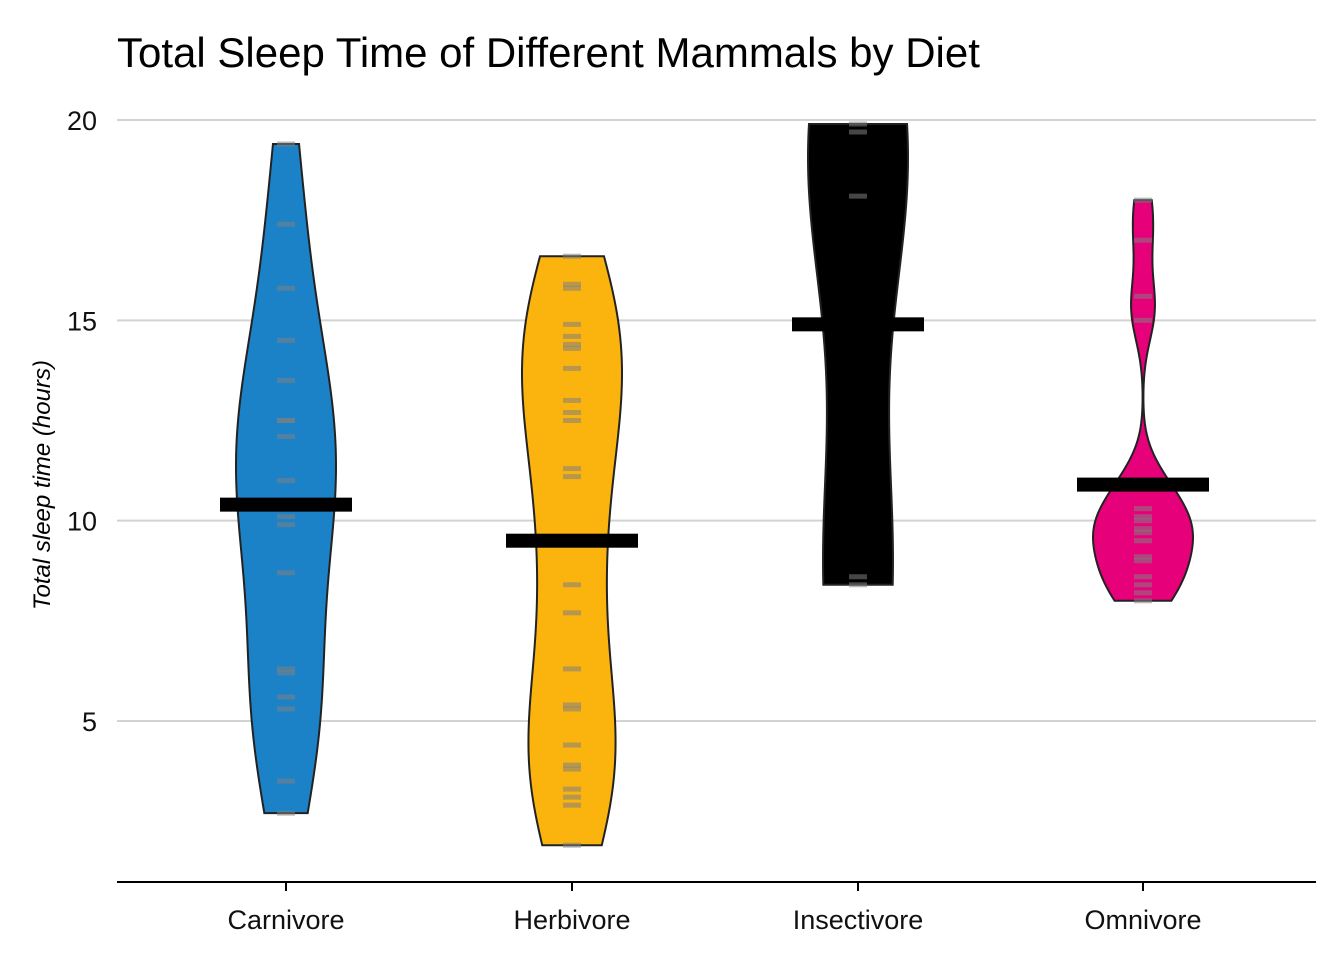  I want to click on x-tick-label-carnivore: Carnivore, so click(285, 920).